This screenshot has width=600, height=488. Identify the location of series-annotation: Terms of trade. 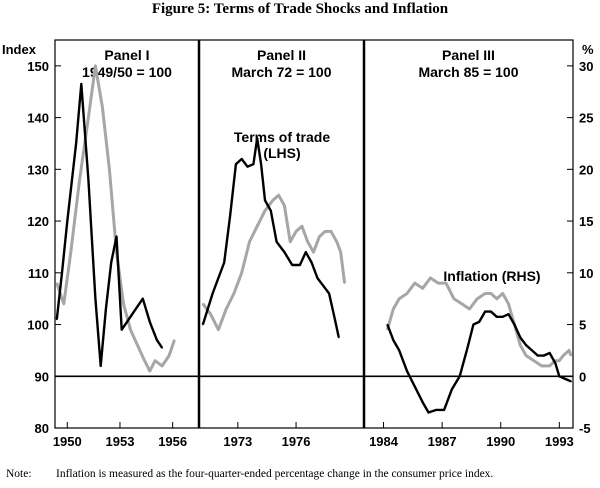
(282, 137).